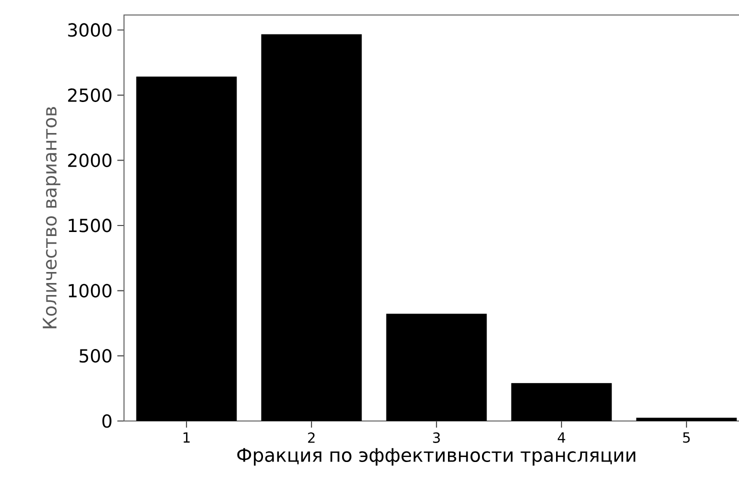 This screenshot has height=486, width=739. What do you see at coordinates (51, 217) in the screenshot?
I see `y-axis-title: Количество вариантов` at bounding box center [51, 217].